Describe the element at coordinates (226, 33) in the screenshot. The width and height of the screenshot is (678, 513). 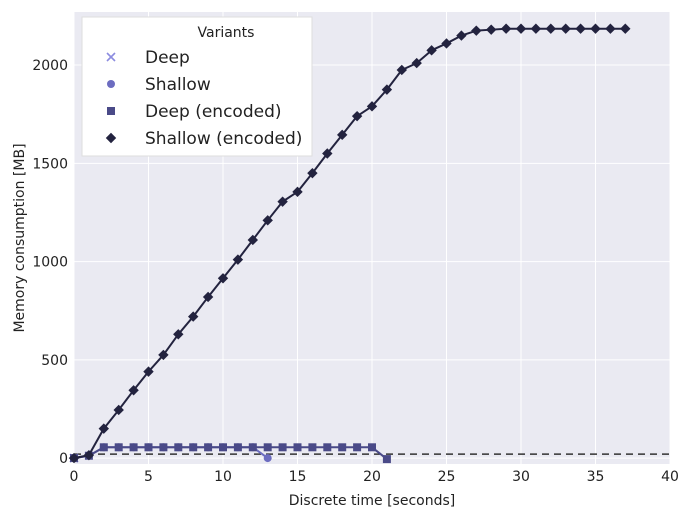
I see `legend-title: Variants` at that location.